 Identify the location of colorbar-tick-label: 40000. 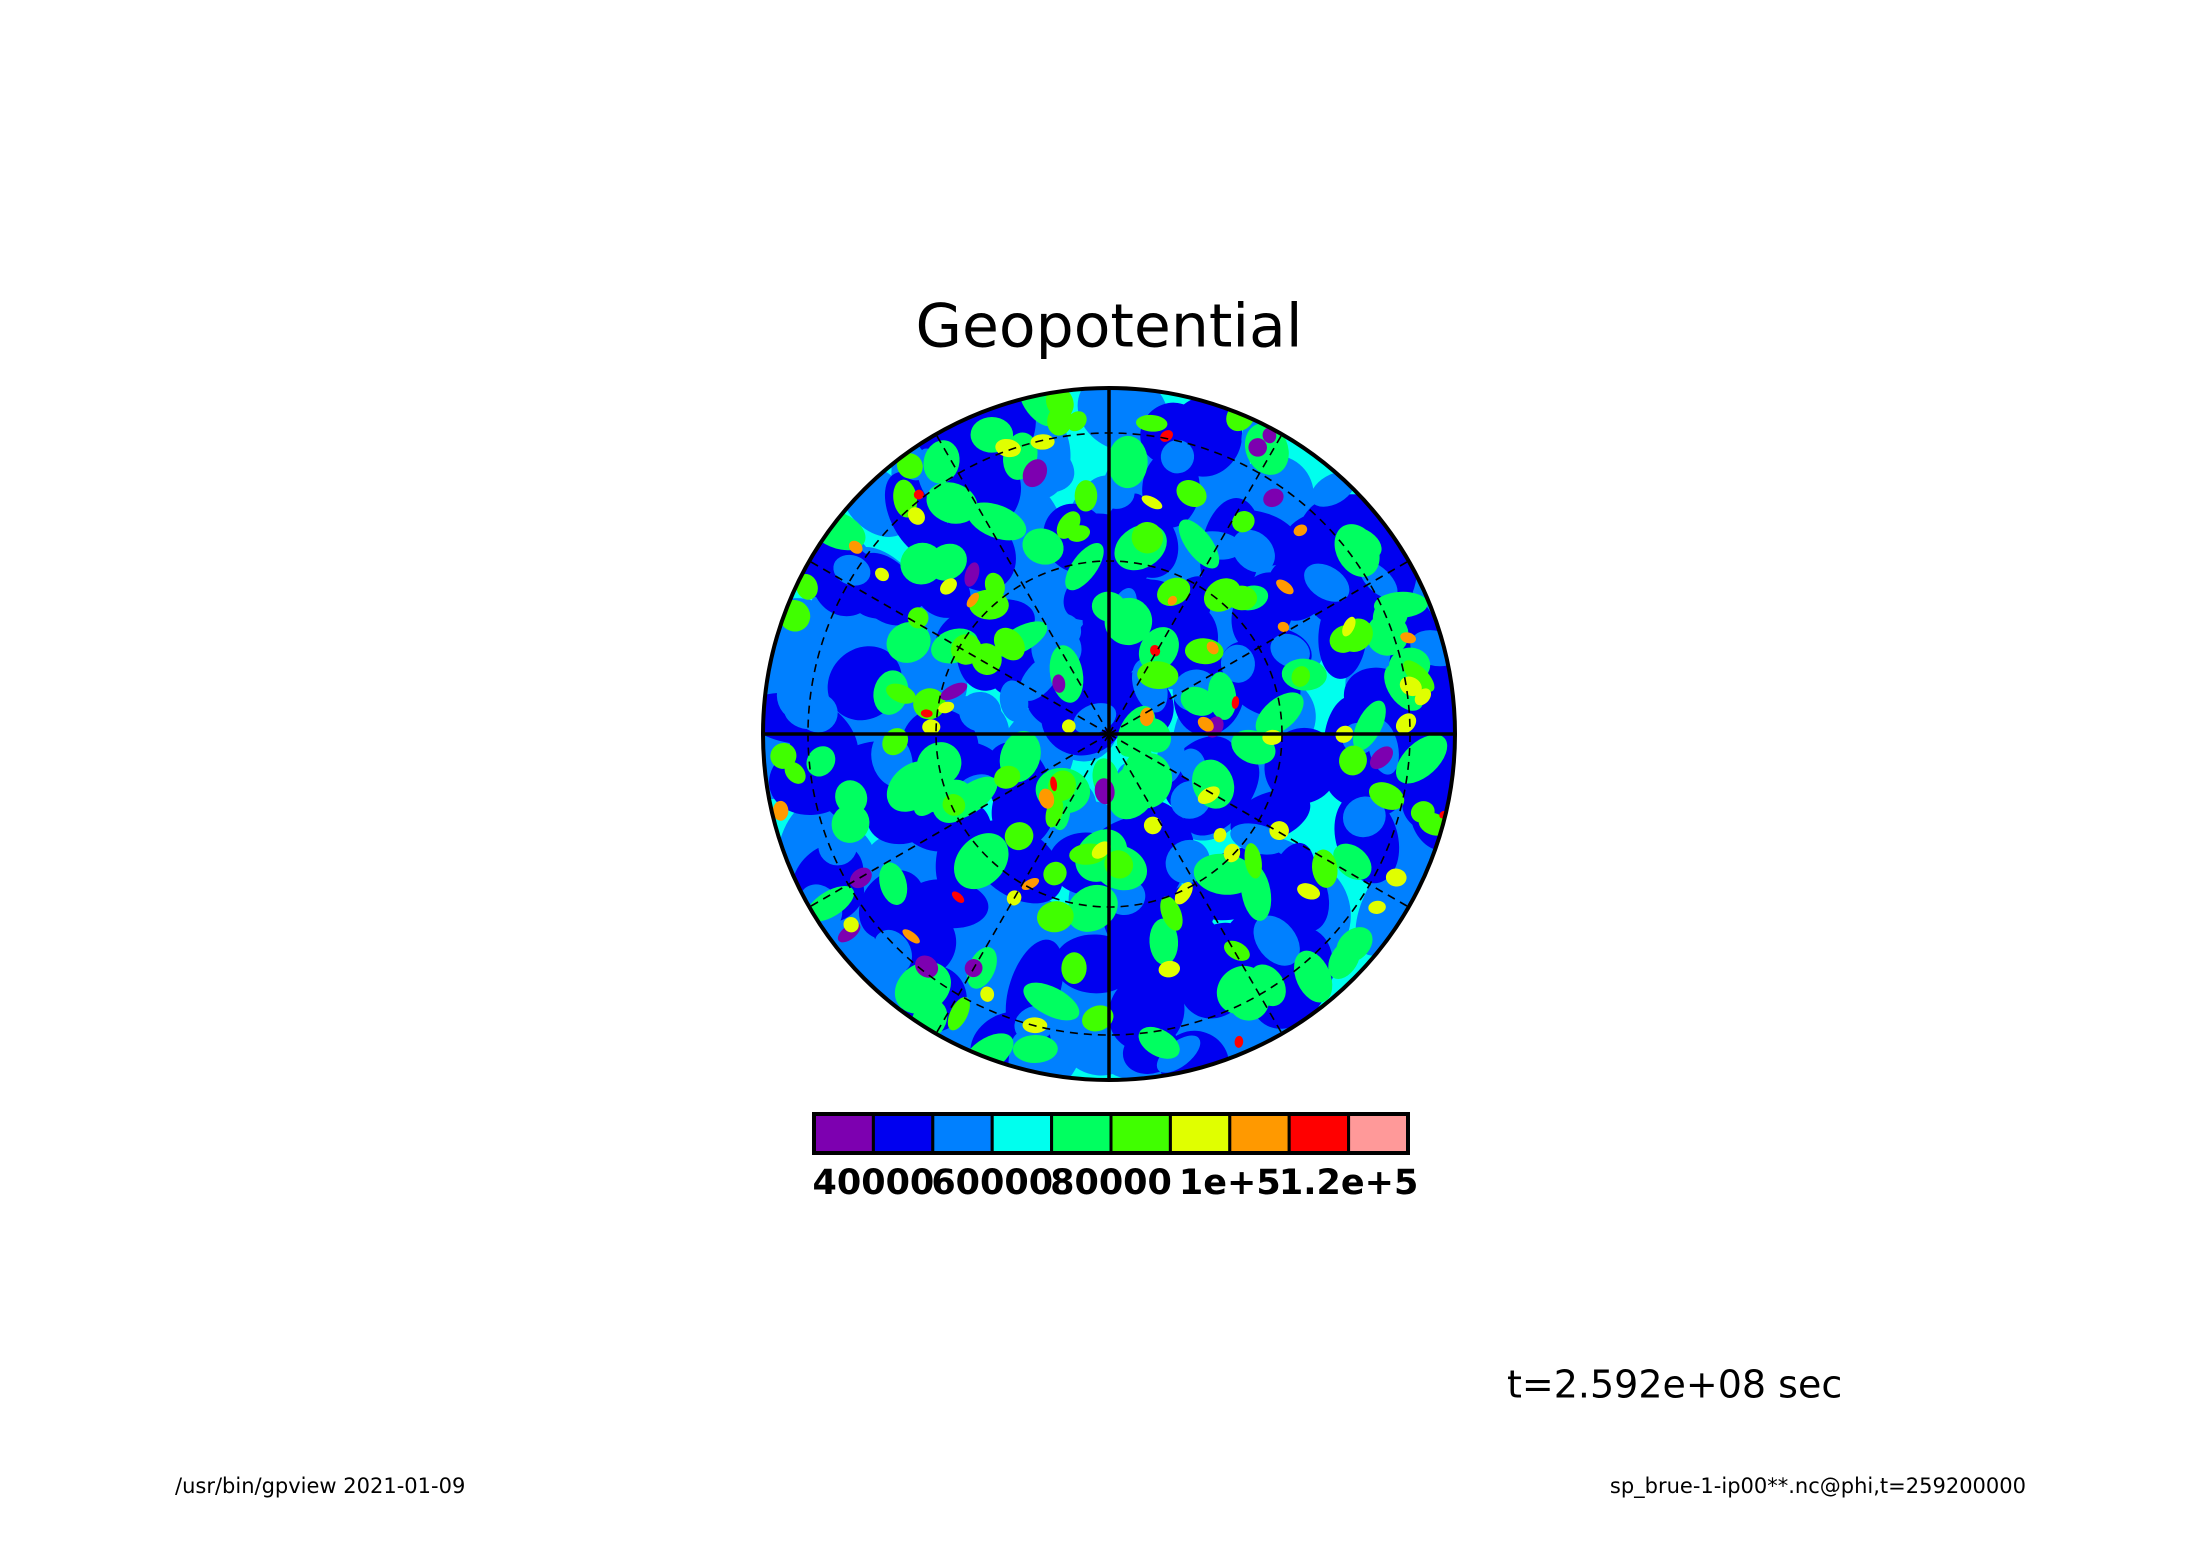
(874, 1183).